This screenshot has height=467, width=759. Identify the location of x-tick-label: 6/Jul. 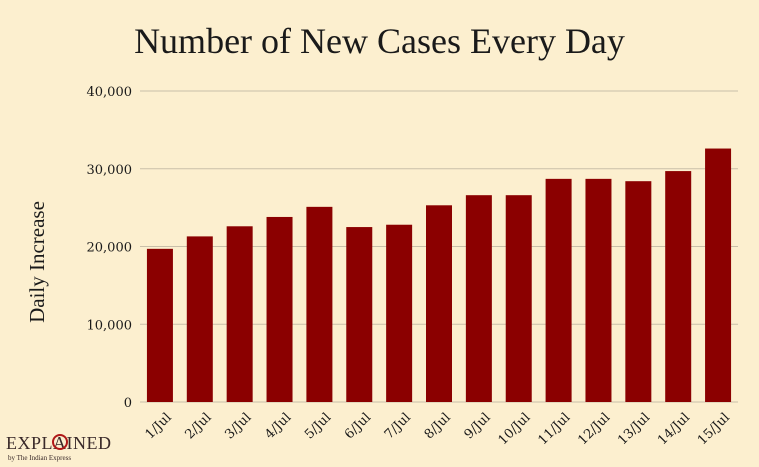
(358, 426).